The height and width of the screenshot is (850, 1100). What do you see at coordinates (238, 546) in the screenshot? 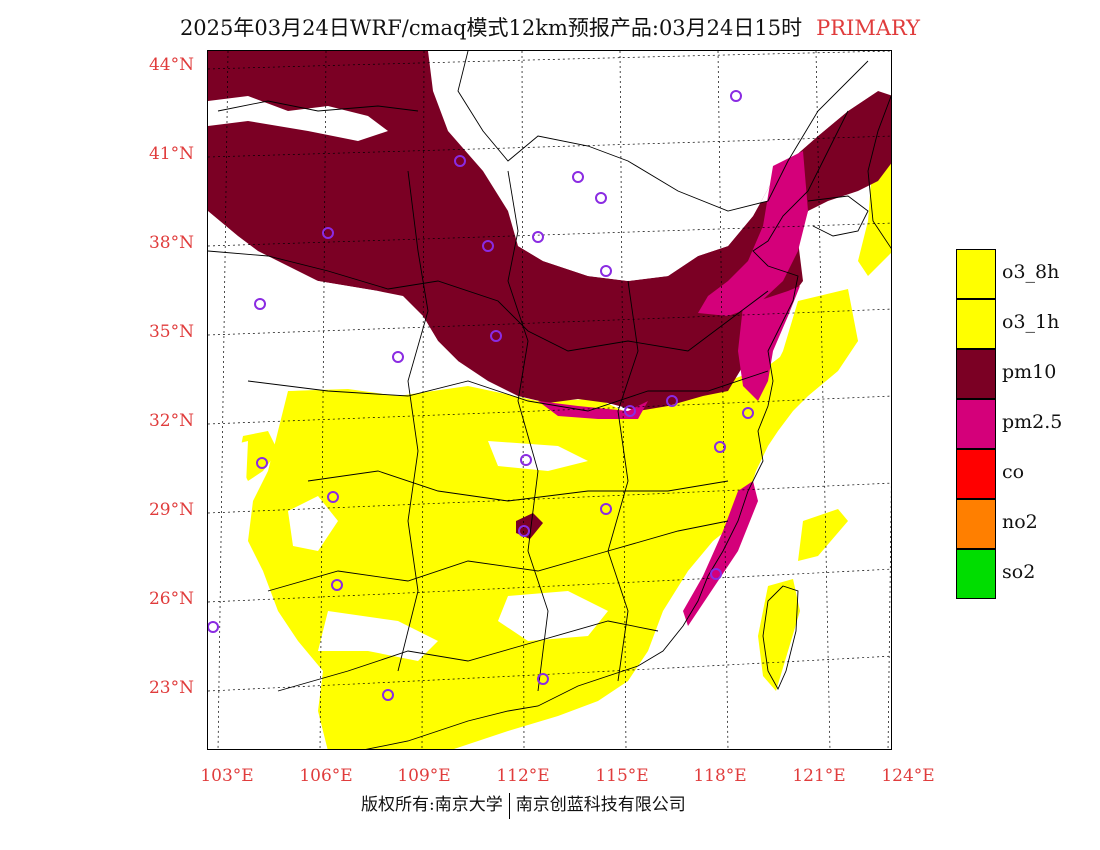
I see `clear-patch-d` at bounding box center [238, 546].